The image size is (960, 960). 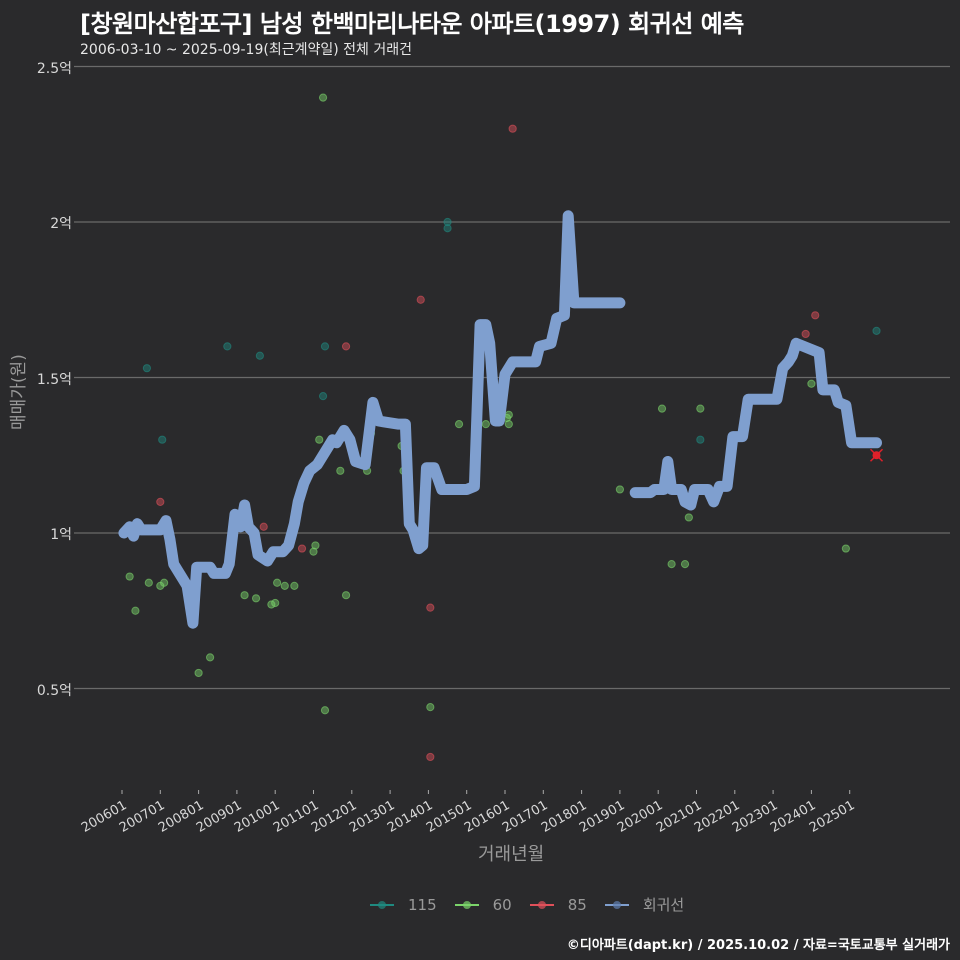 What do you see at coordinates (403, 905) in the screenshot?
I see `legend-item-115: 115` at bounding box center [403, 905].